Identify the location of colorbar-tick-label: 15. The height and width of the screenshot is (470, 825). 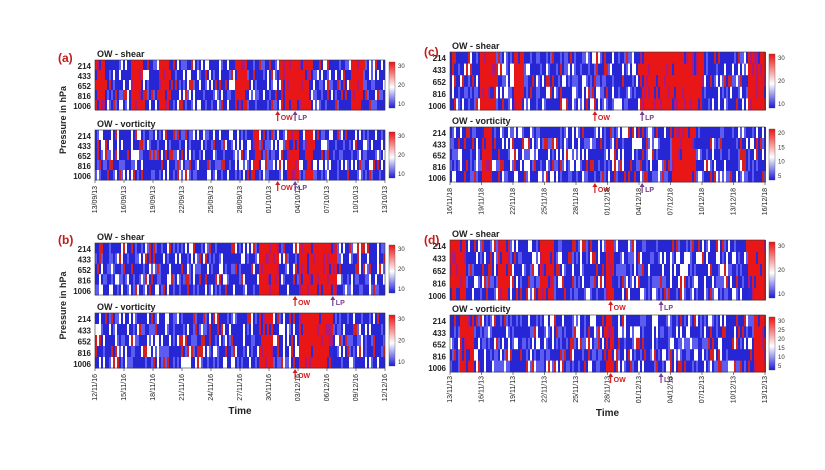
(781, 148).